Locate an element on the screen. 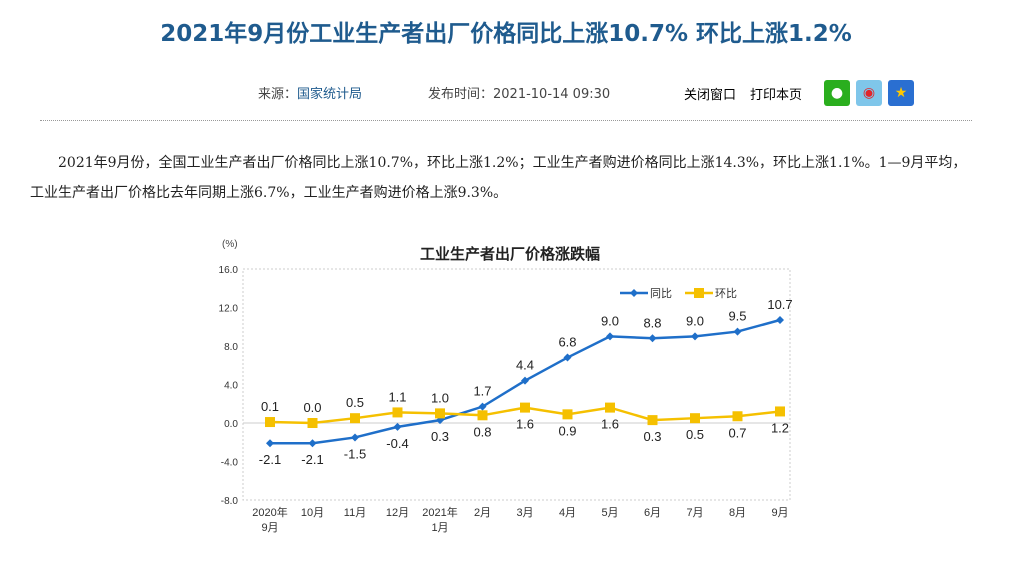  data-label: 1.0 is located at coordinates (440, 397).